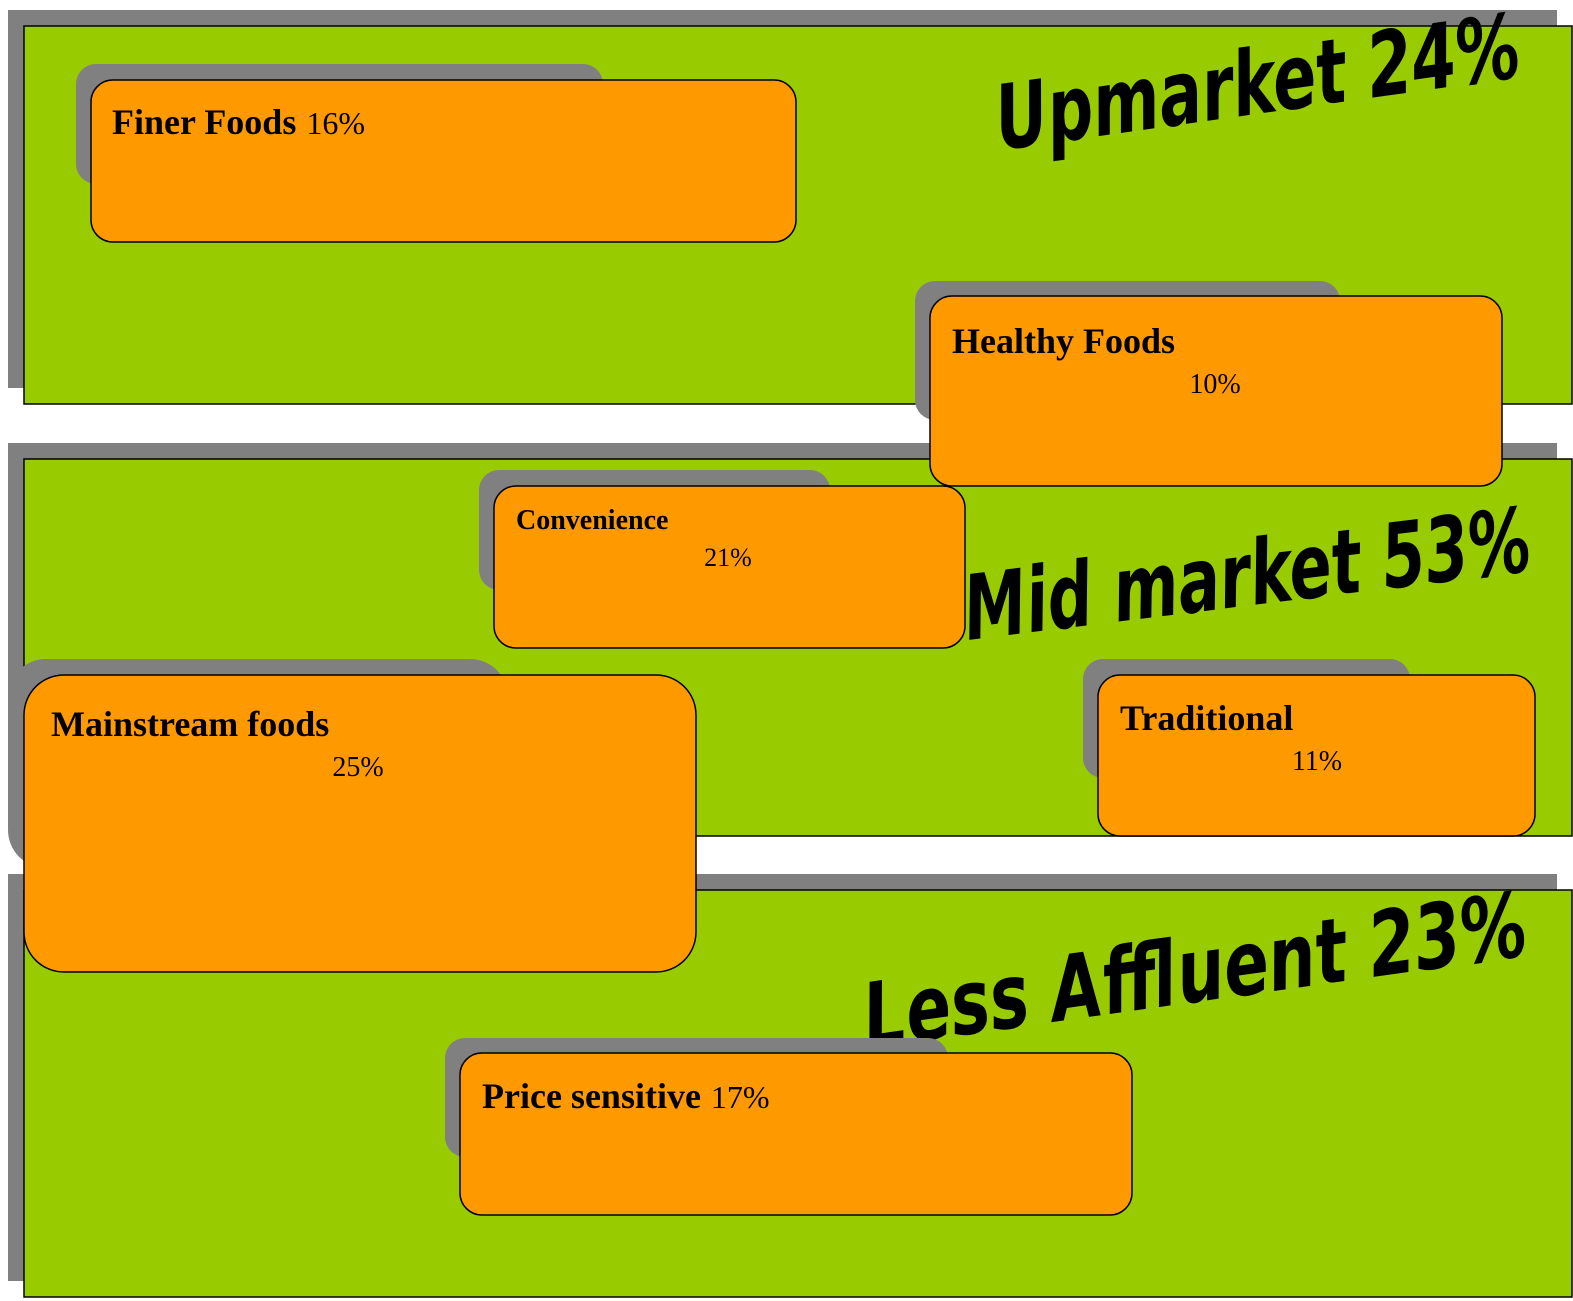 The height and width of the screenshot is (1301, 1573). What do you see at coordinates (190, 724) in the screenshot?
I see `group-name: Mainstream foods` at bounding box center [190, 724].